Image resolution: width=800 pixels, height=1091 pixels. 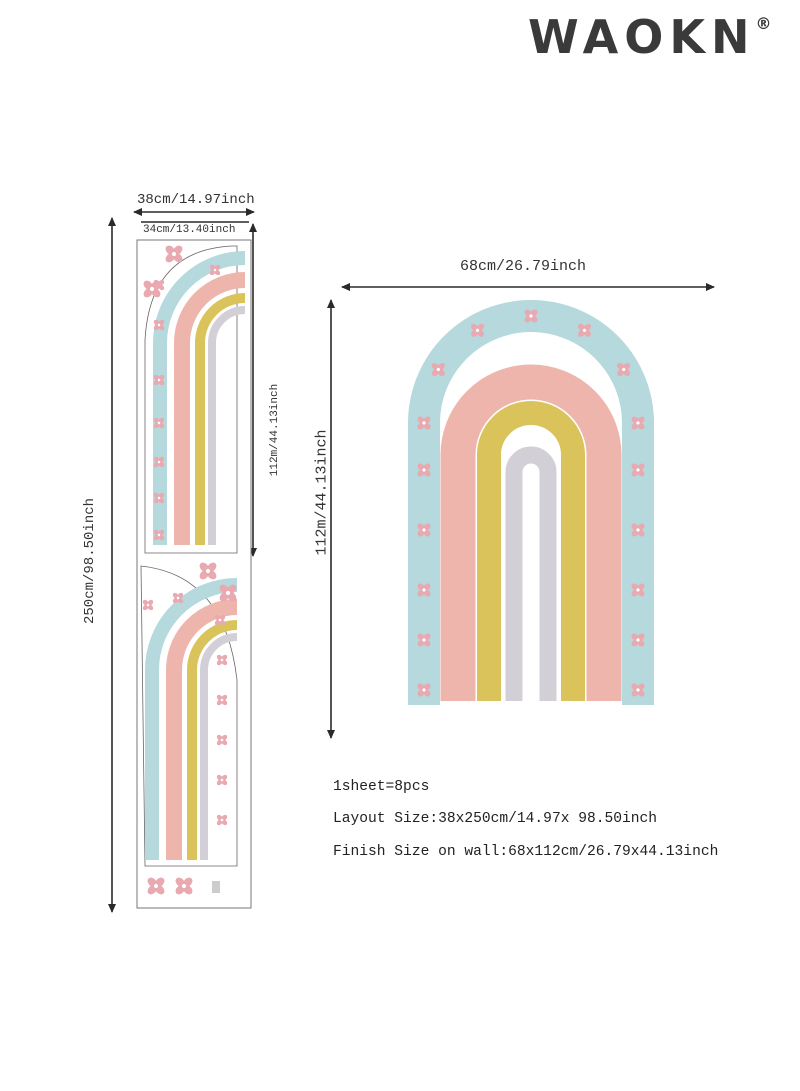 What do you see at coordinates (189, 230) in the screenshot?
I see `inner-width-label: 34cm/13.40inch` at bounding box center [189, 230].